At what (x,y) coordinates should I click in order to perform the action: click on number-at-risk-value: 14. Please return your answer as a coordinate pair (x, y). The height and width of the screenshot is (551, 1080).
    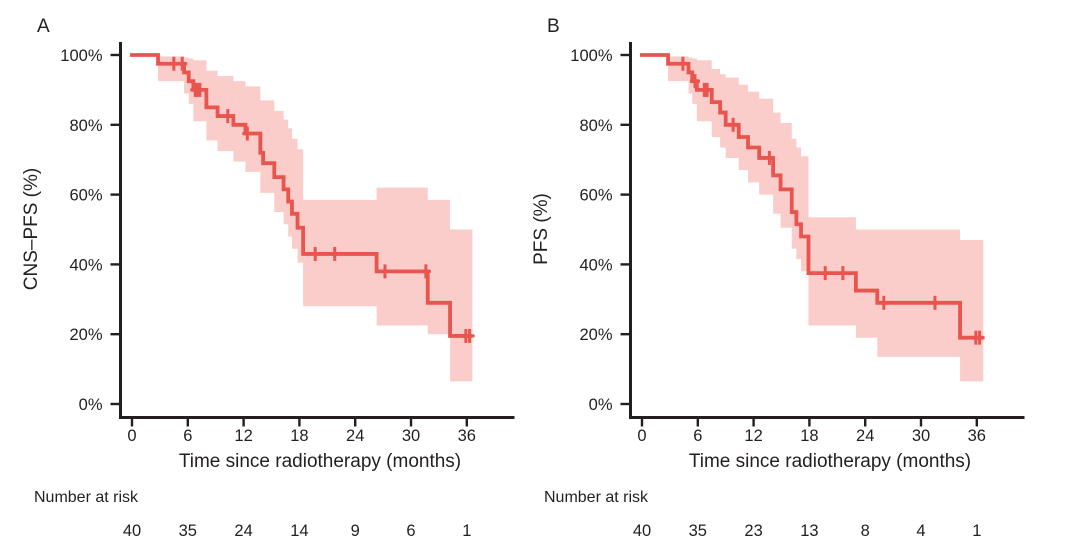
    Looking at the image, I should click on (299, 531).